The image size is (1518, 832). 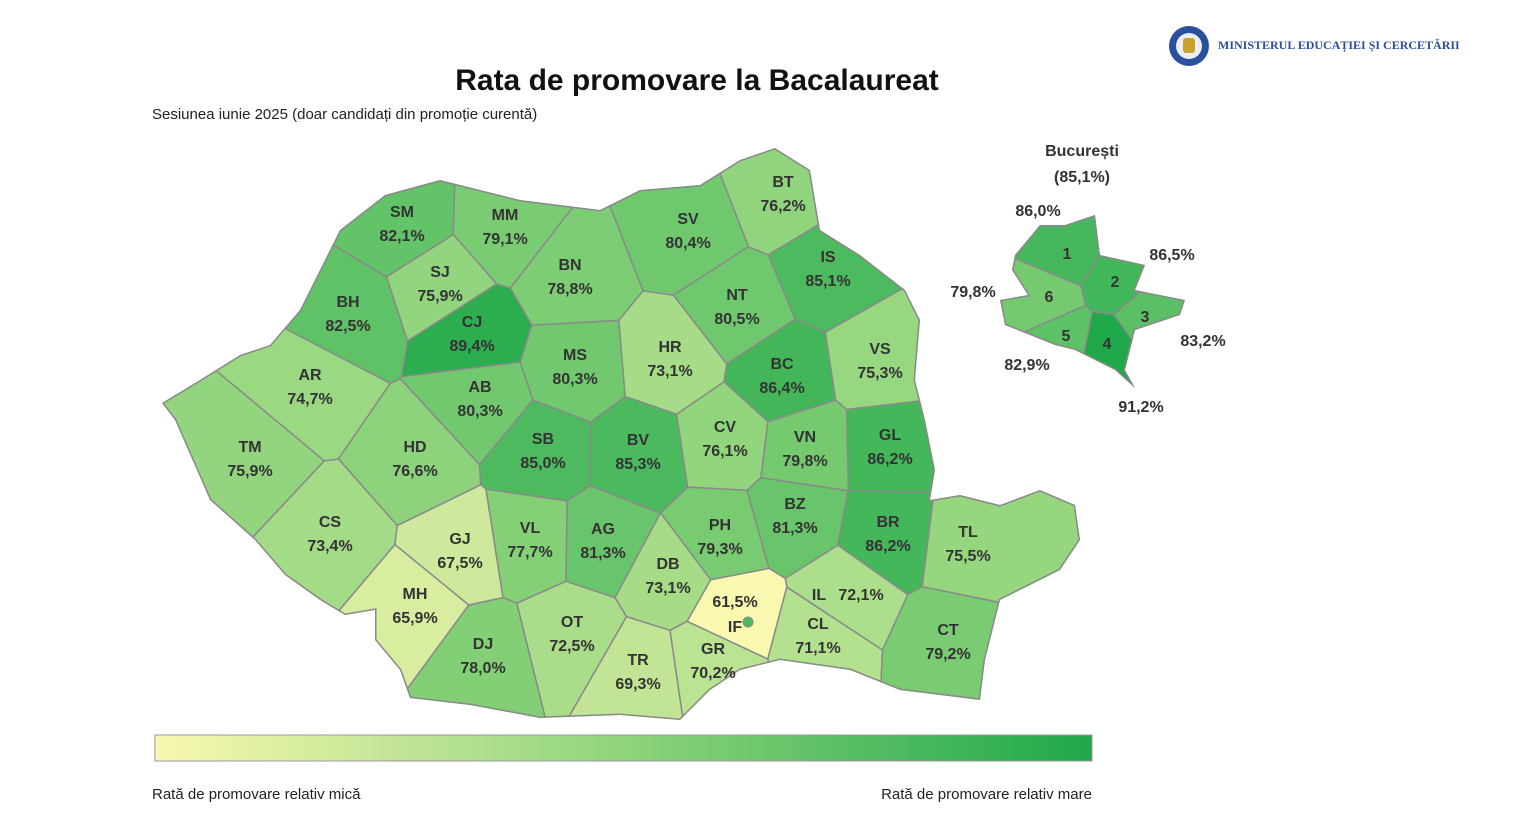 What do you see at coordinates (880, 349) in the screenshot?
I see `county-code: VS` at bounding box center [880, 349].